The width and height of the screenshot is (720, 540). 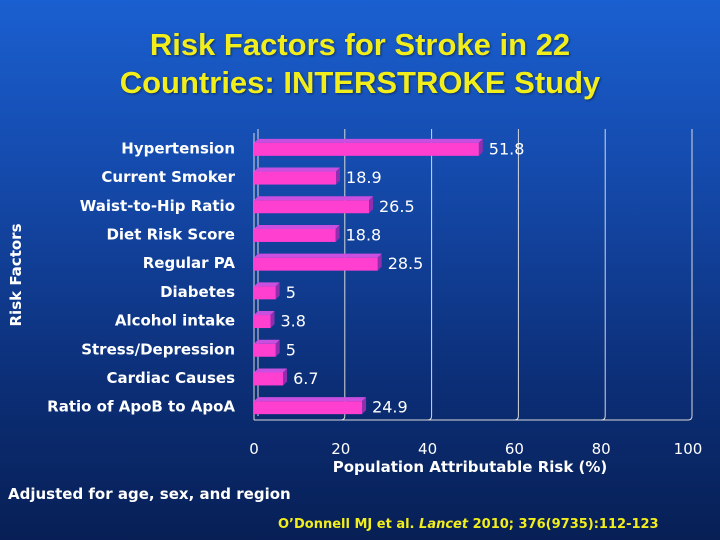 I want to click on value-label: 51.8, so click(x=507, y=148).